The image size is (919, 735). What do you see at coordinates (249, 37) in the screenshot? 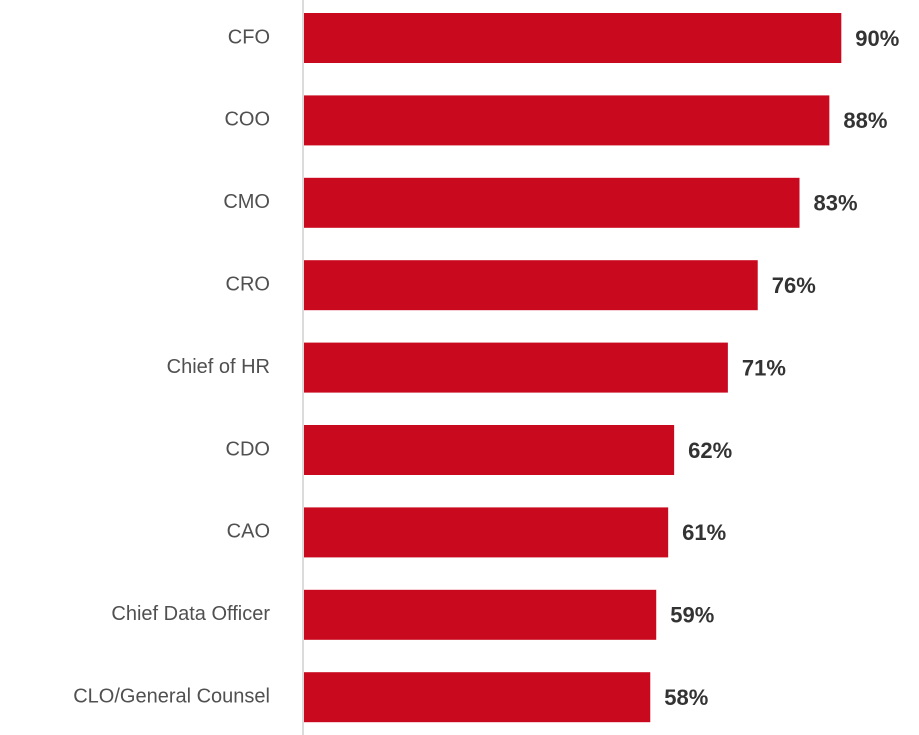
I see `category-label: CFO` at bounding box center [249, 37].